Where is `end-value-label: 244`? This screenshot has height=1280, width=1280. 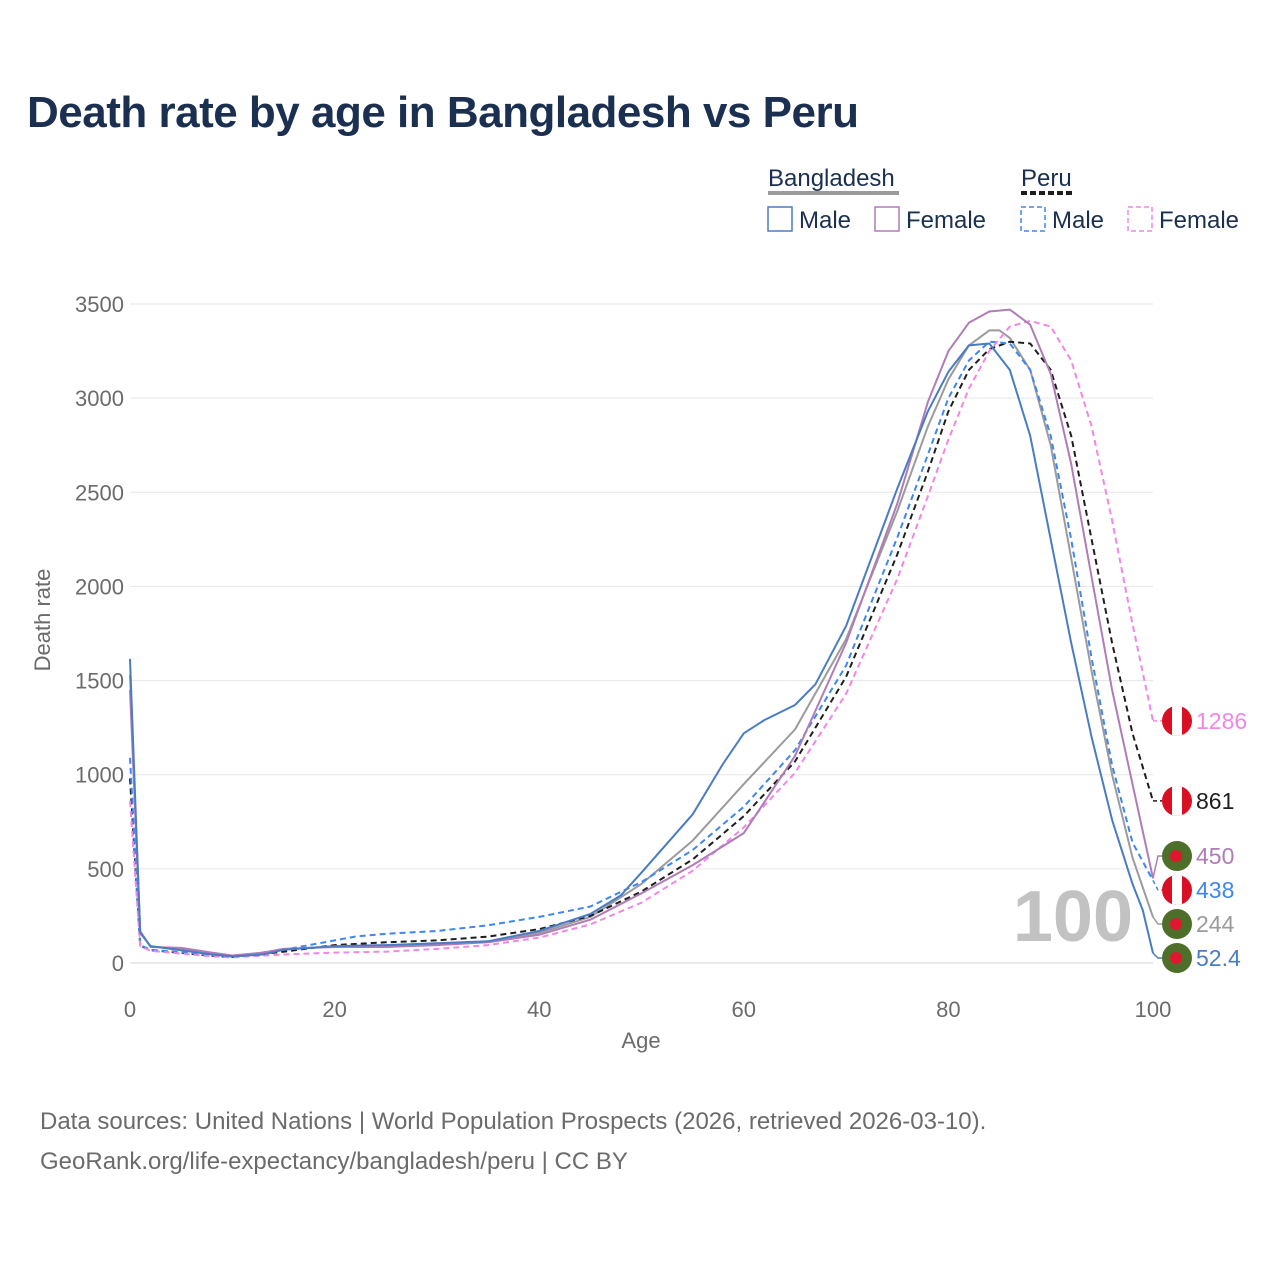 end-value-label: 244 is located at coordinates (1215, 924).